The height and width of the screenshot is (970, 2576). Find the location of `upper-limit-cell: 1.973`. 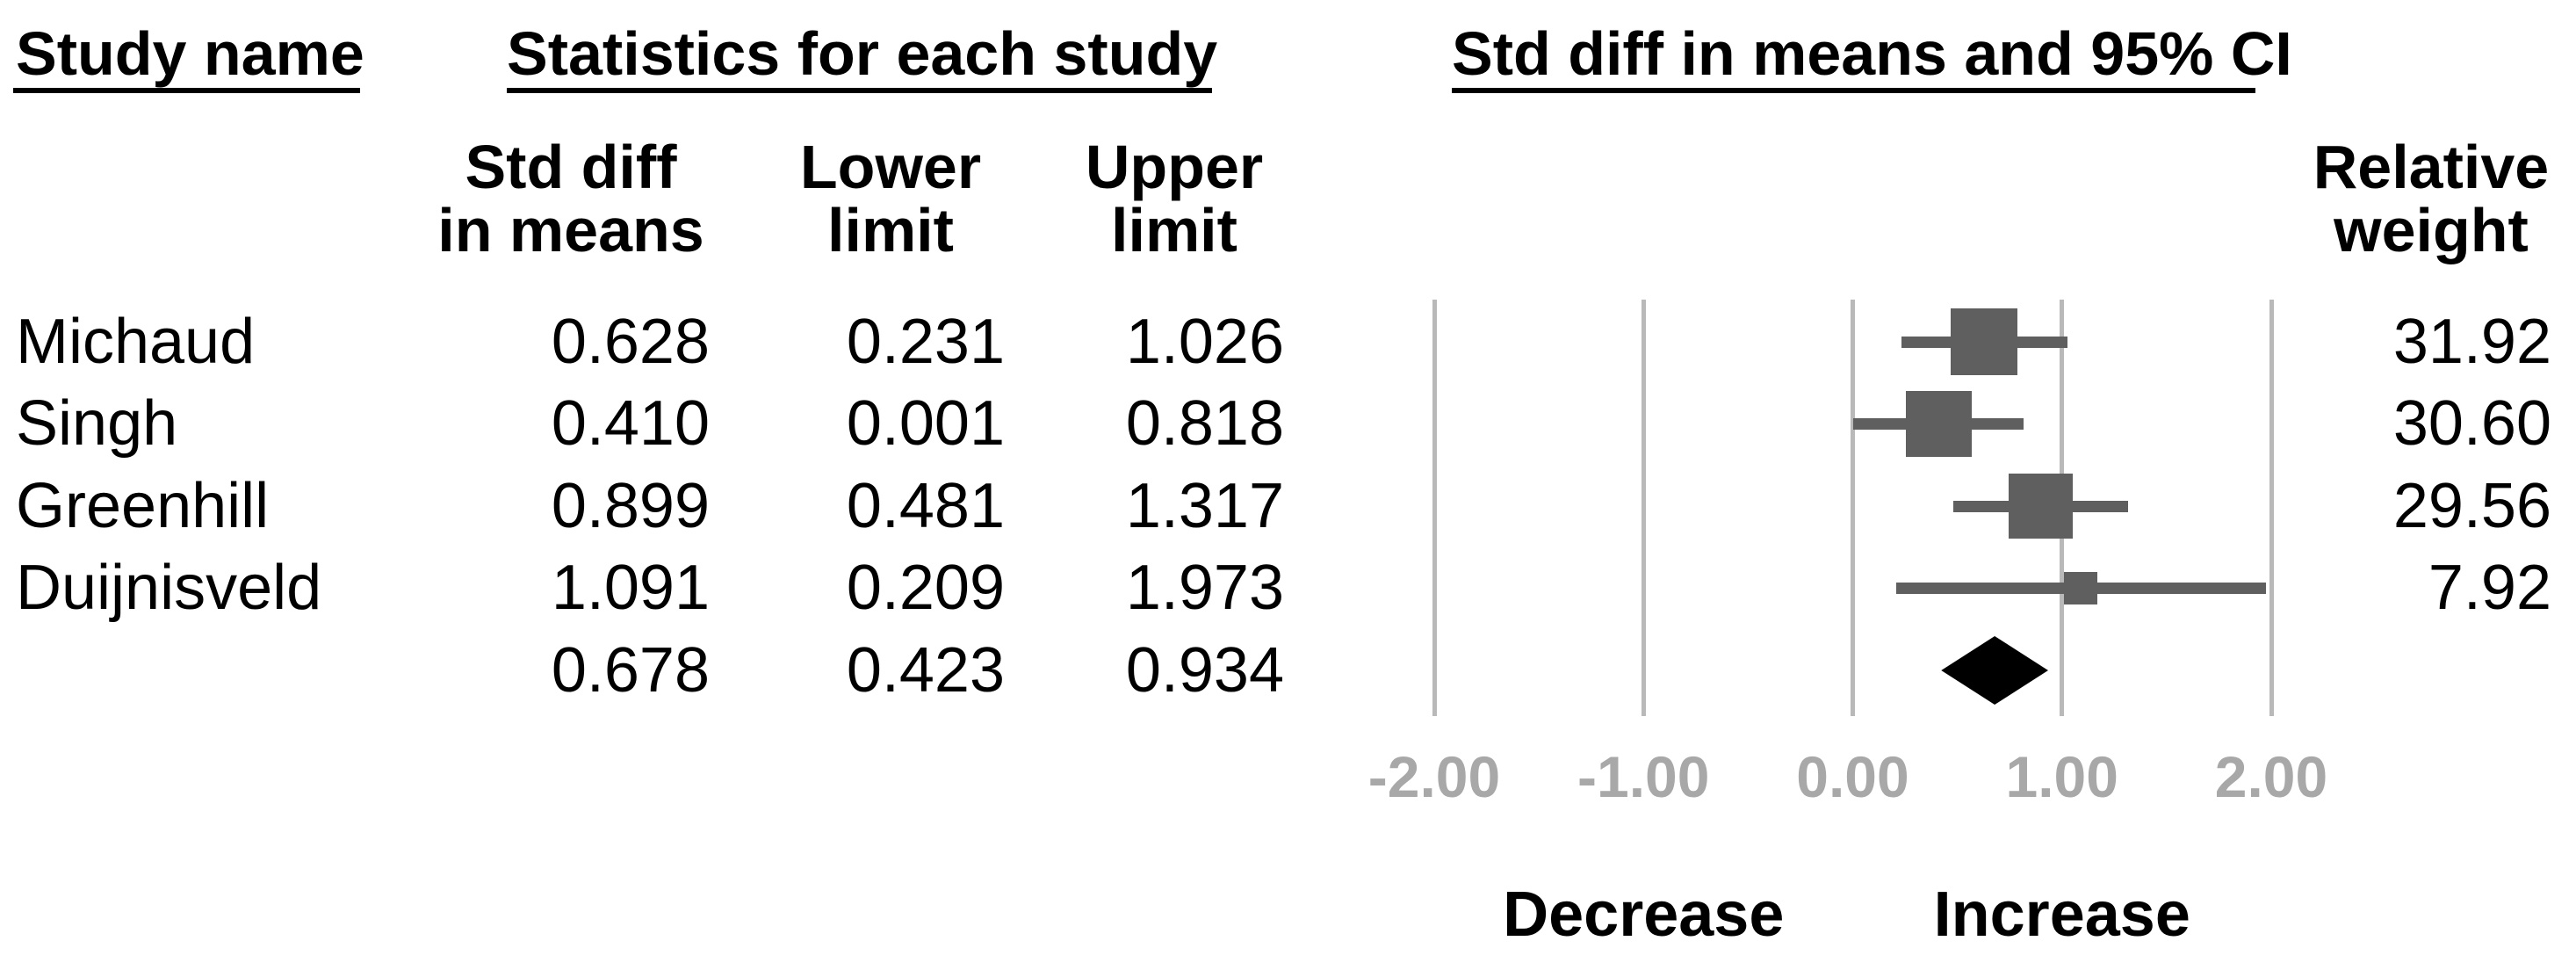

upper-limit-cell: 1.973 is located at coordinates (1204, 588).